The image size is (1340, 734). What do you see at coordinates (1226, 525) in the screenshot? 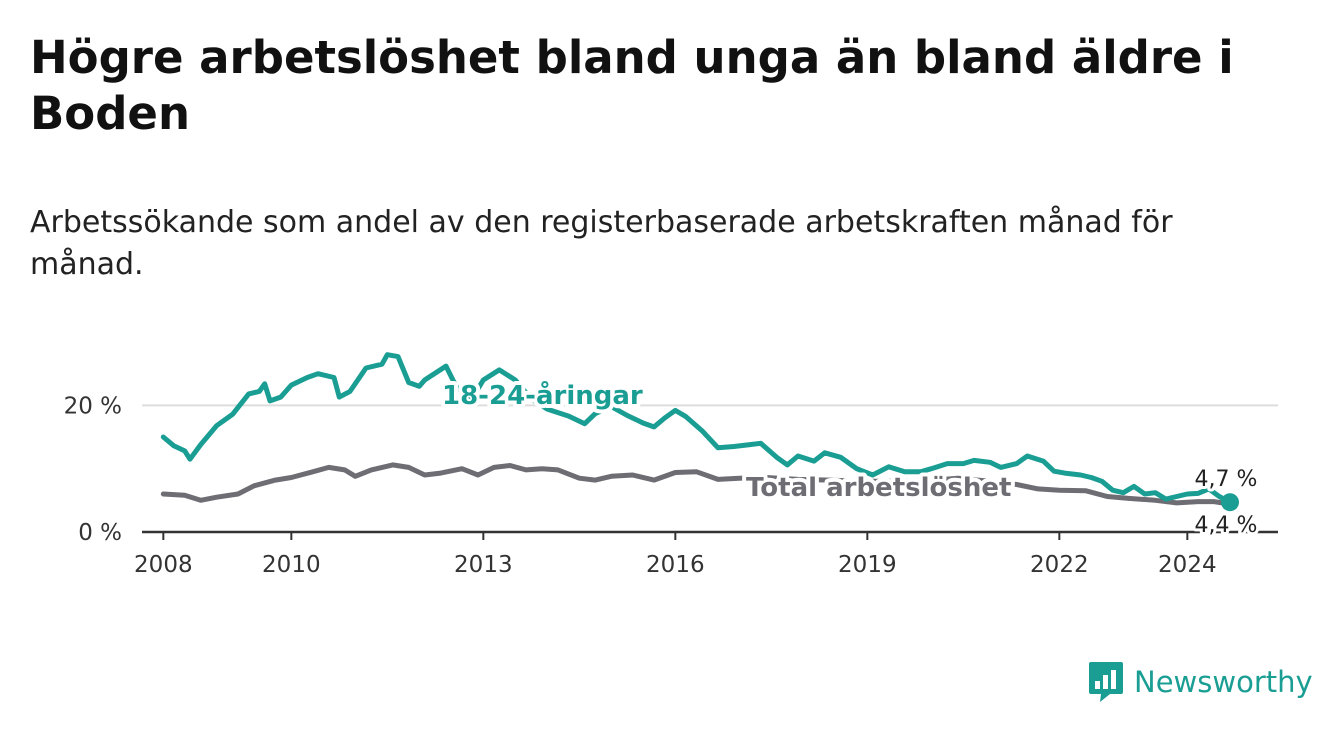
I see `end-value-total: 4,4 %` at bounding box center [1226, 525].